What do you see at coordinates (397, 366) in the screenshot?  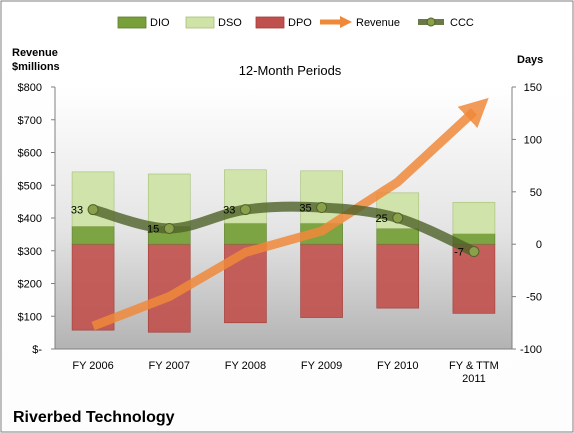 I see `x-tick-label: FY 2010` at bounding box center [397, 366].